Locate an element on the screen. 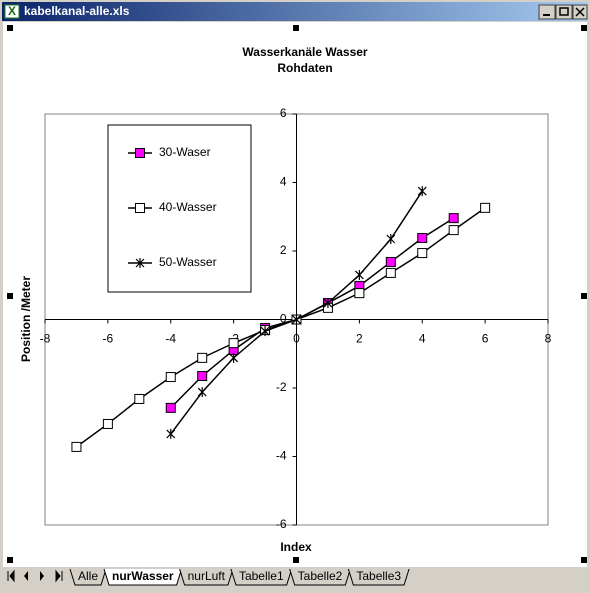  next-sheet-button is located at coordinates (42, 576).